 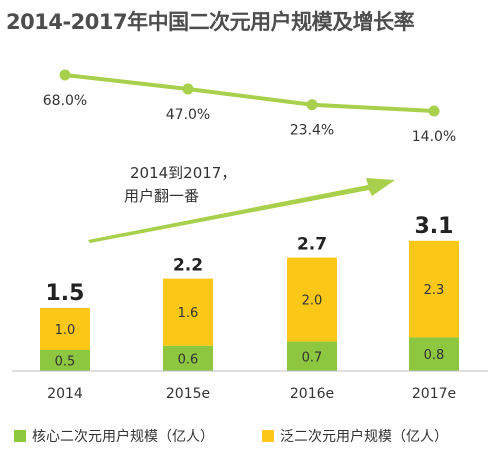 I want to click on legend-swatch-core, so click(x=20, y=436).